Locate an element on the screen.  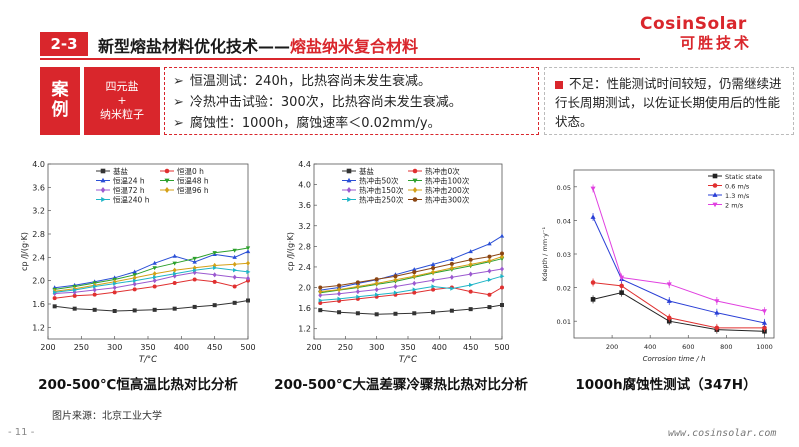
y-tick-label: 1.6 is located at coordinates (304, 308).